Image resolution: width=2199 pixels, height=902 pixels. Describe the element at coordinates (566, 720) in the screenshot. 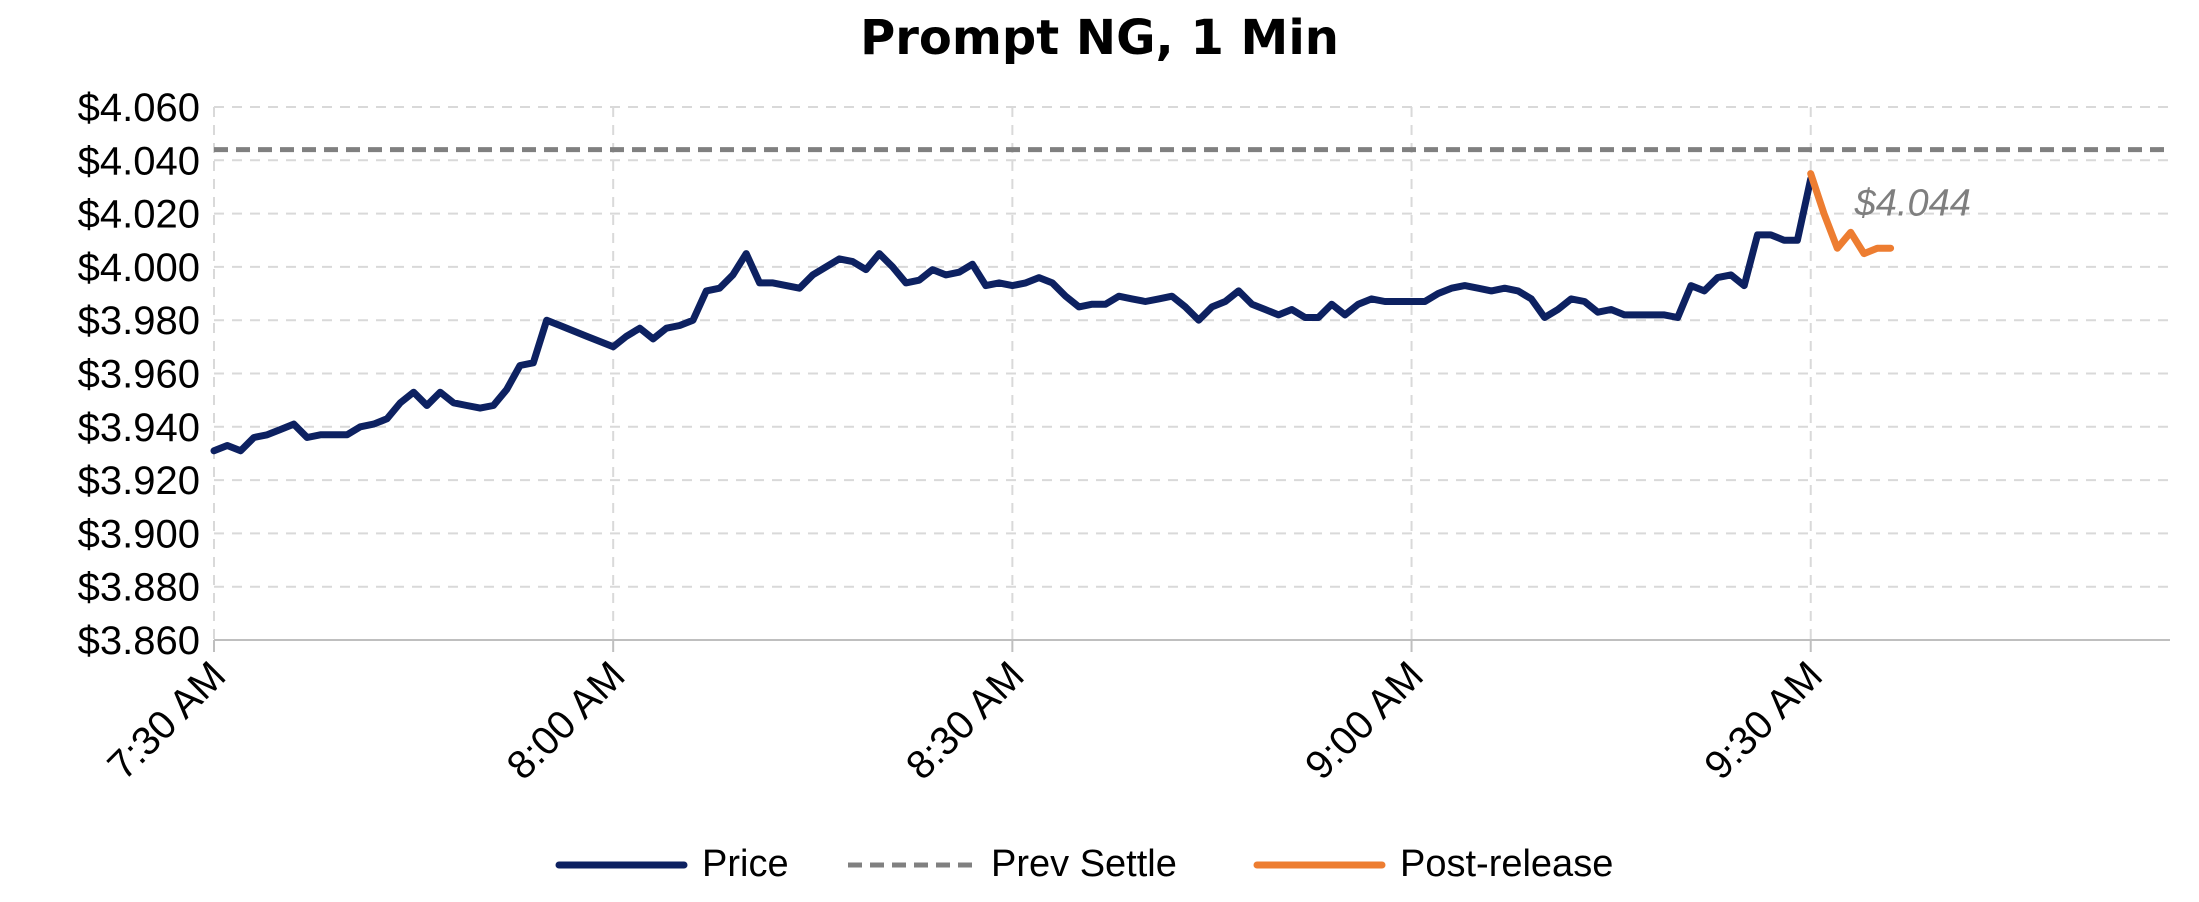

I see `x-tick-label: 8:00 AM` at that location.